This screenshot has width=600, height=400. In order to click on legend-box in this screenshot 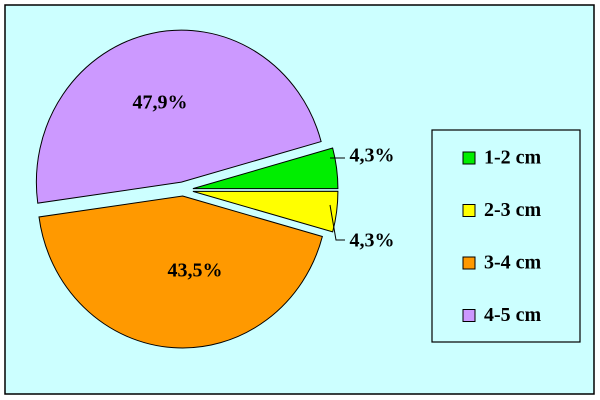, I will do `click(506, 236)`.